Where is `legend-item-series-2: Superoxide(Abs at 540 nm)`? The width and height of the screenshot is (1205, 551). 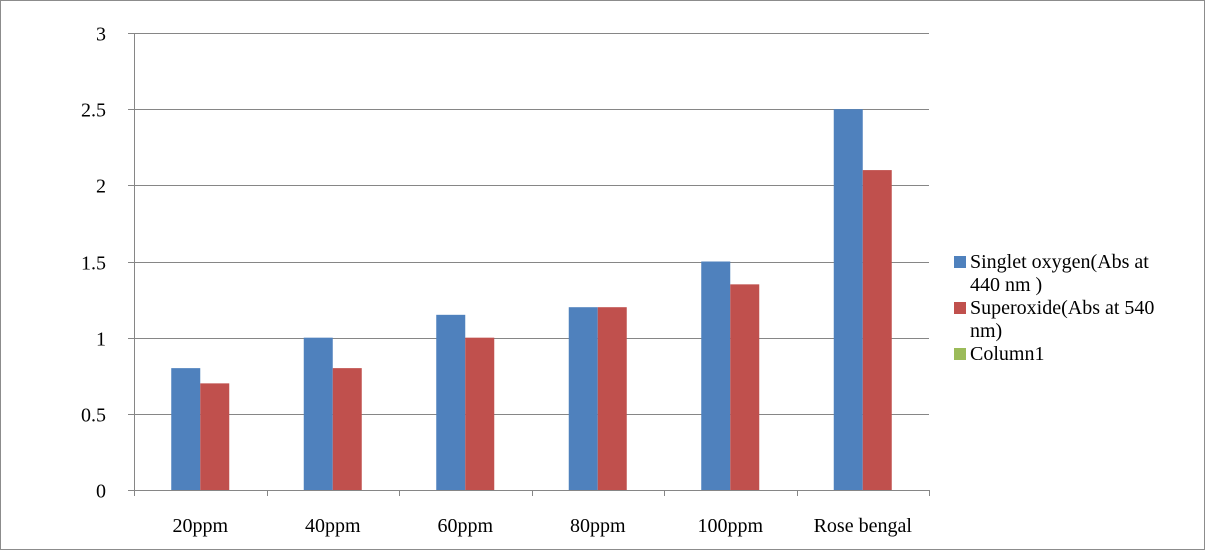 legend-item-series-2: Superoxide(Abs at 540 nm) is located at coordinates (1059, 320).